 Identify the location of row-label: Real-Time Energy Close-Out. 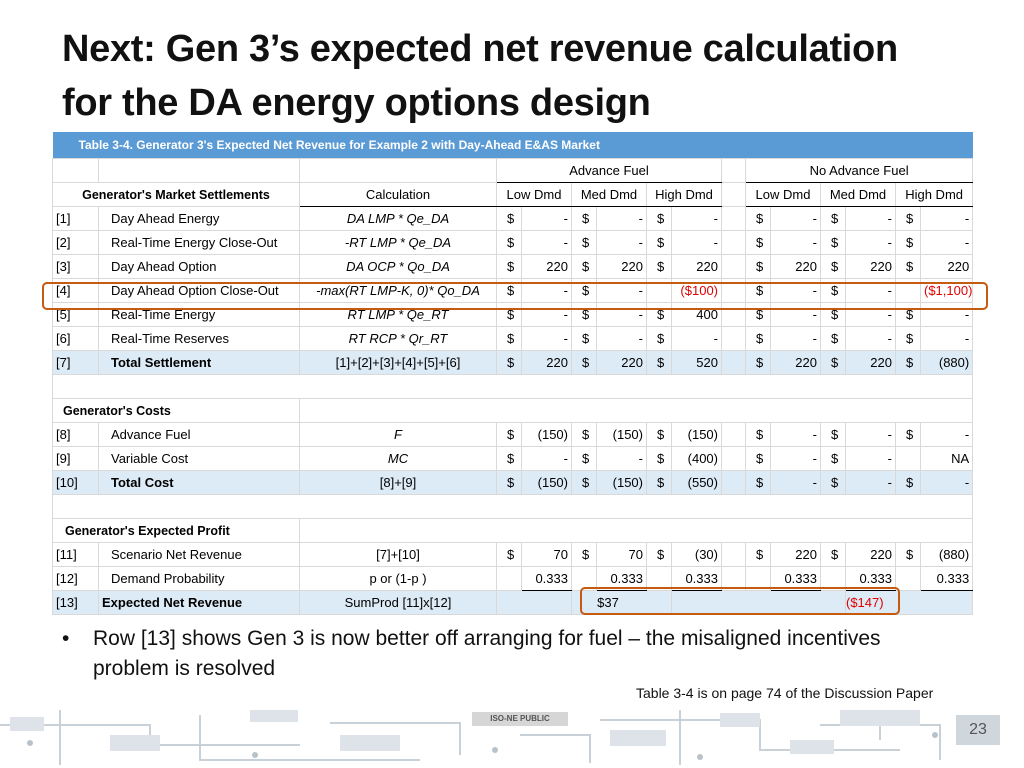
(199, 242).